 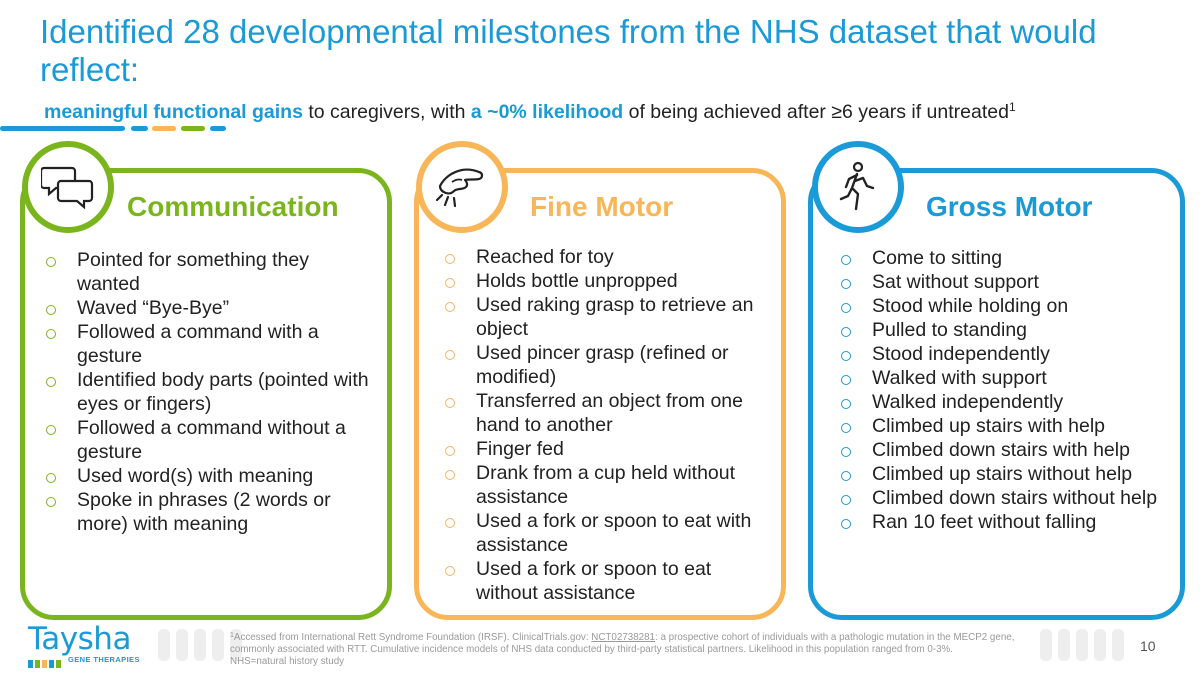 What do you see at coordinates (547, 112) in the screenshot?
I see `subtitle-highlight-likelihood: a ~0% likelihood` at bounding box center [547, 112].